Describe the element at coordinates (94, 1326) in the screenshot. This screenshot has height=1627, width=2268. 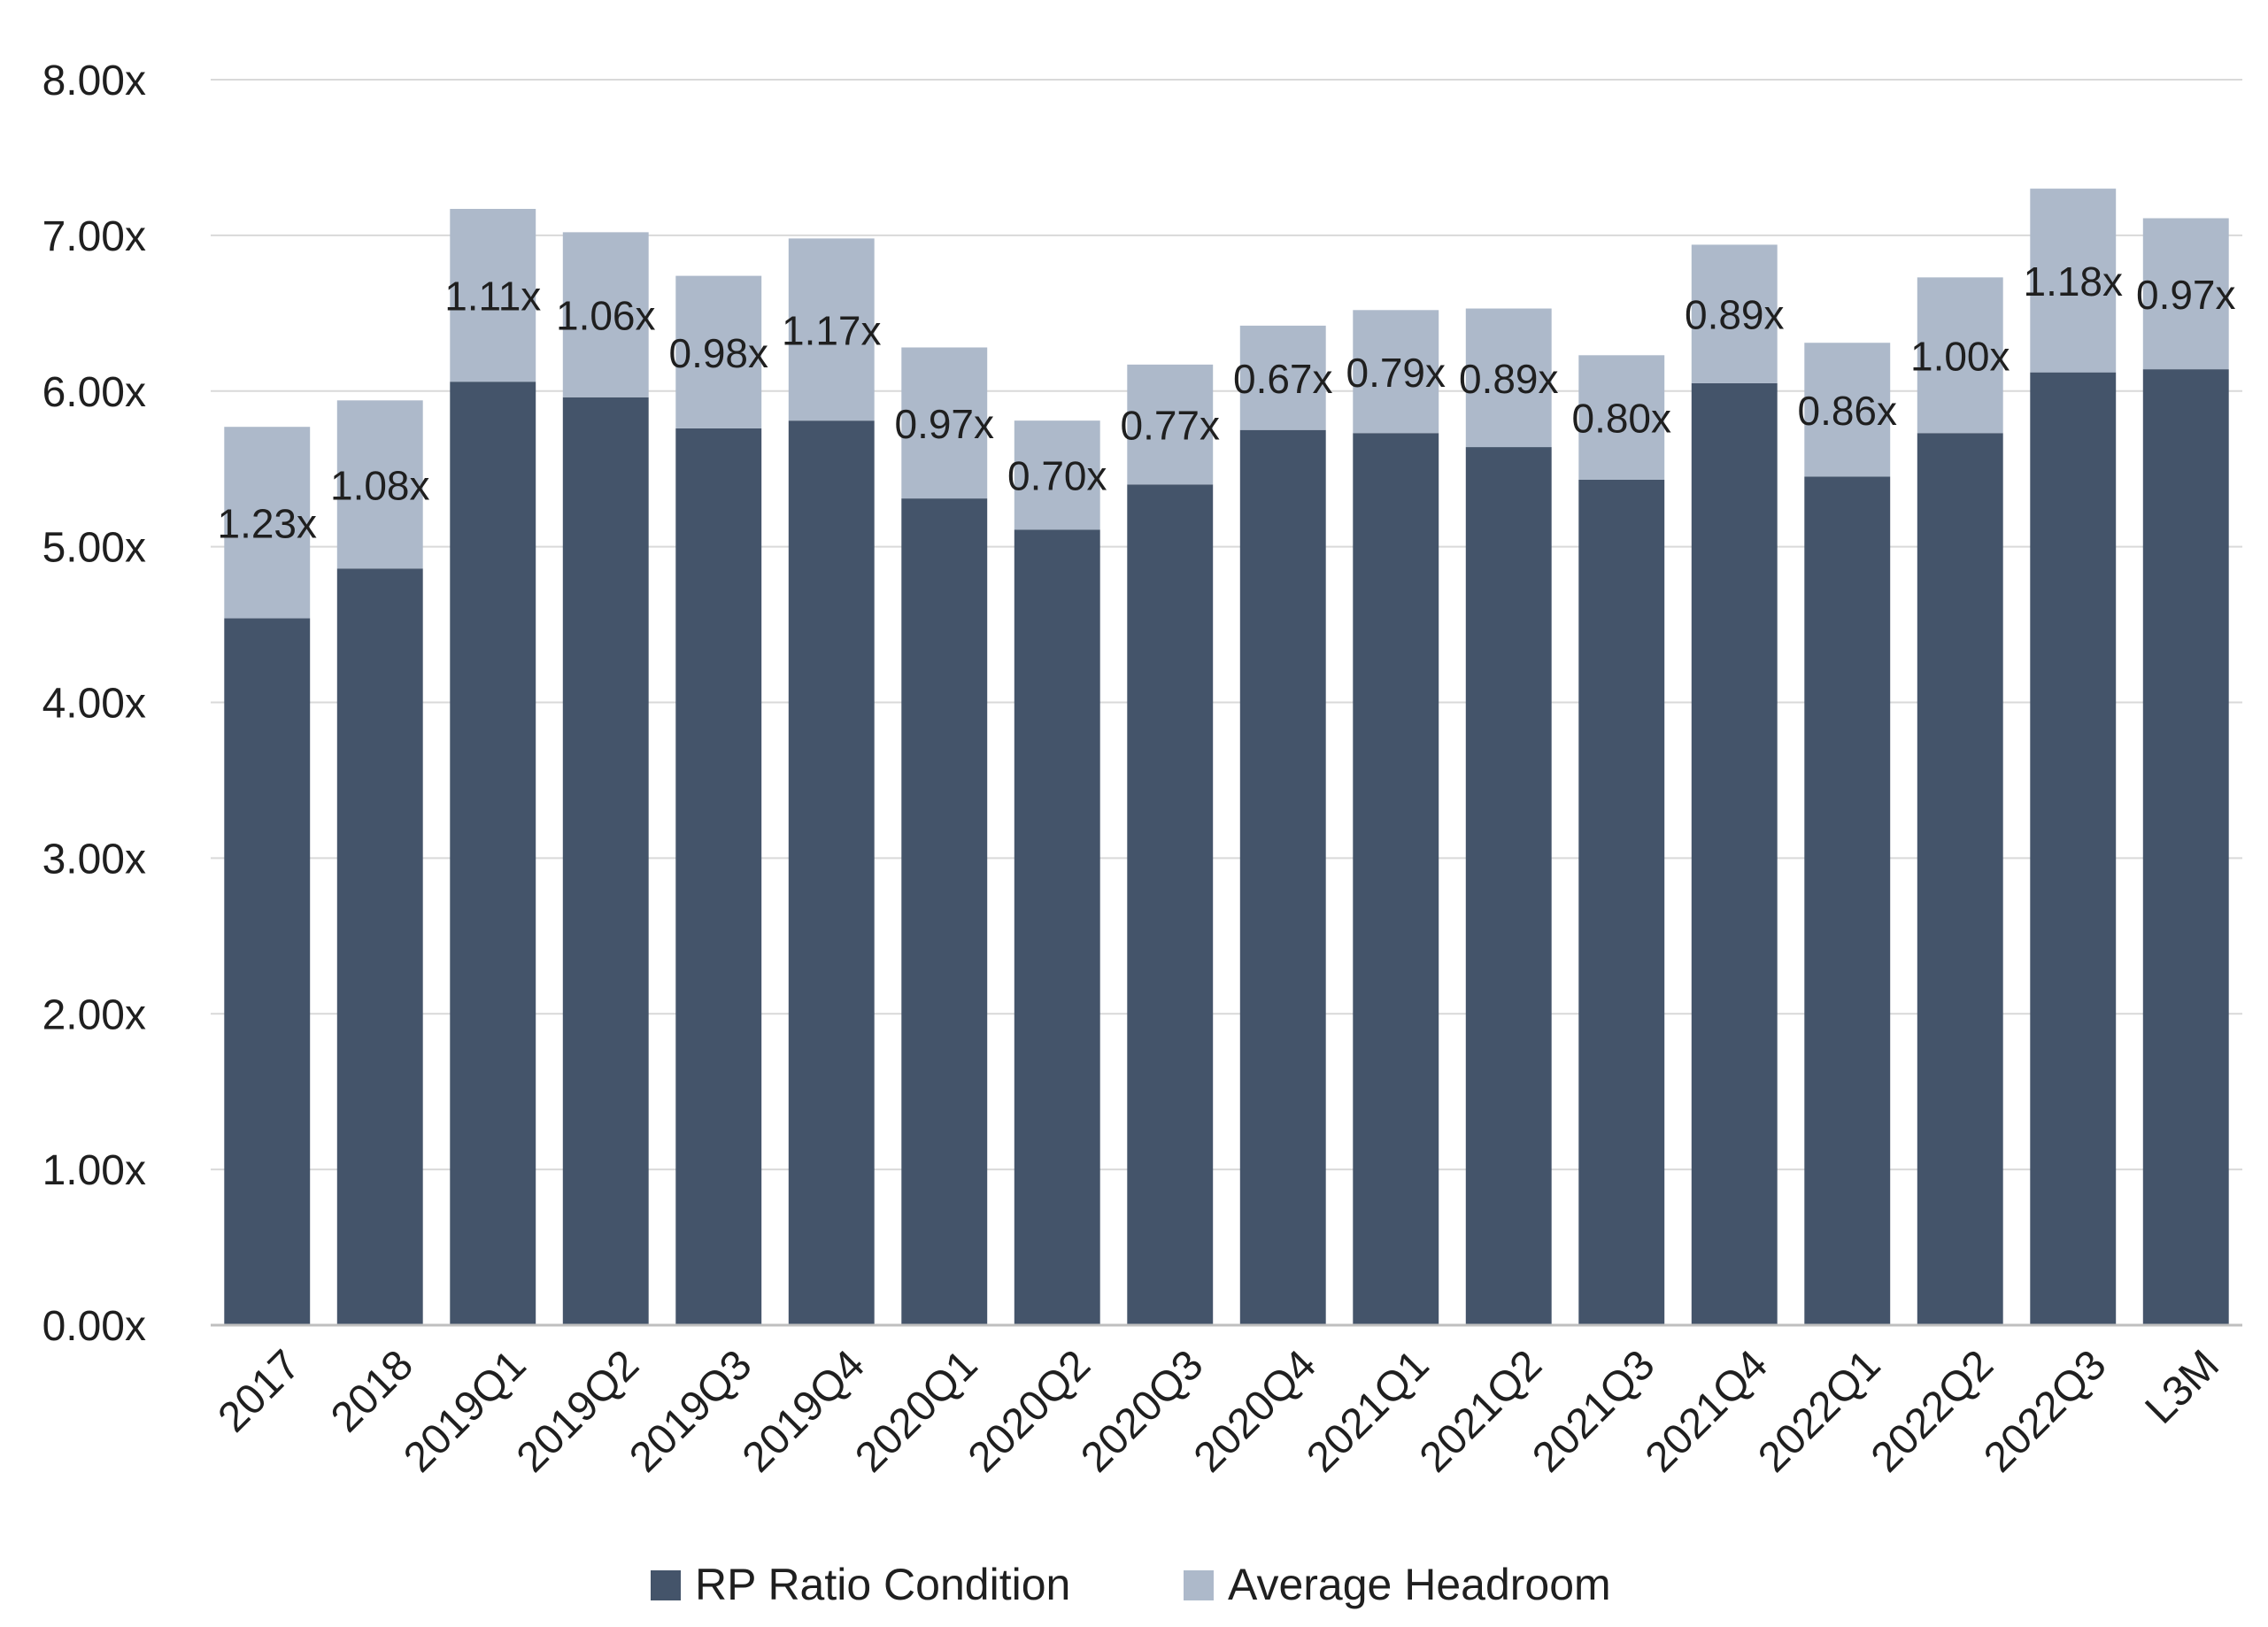
I see `y-tick-label: 0.00x` at that location.